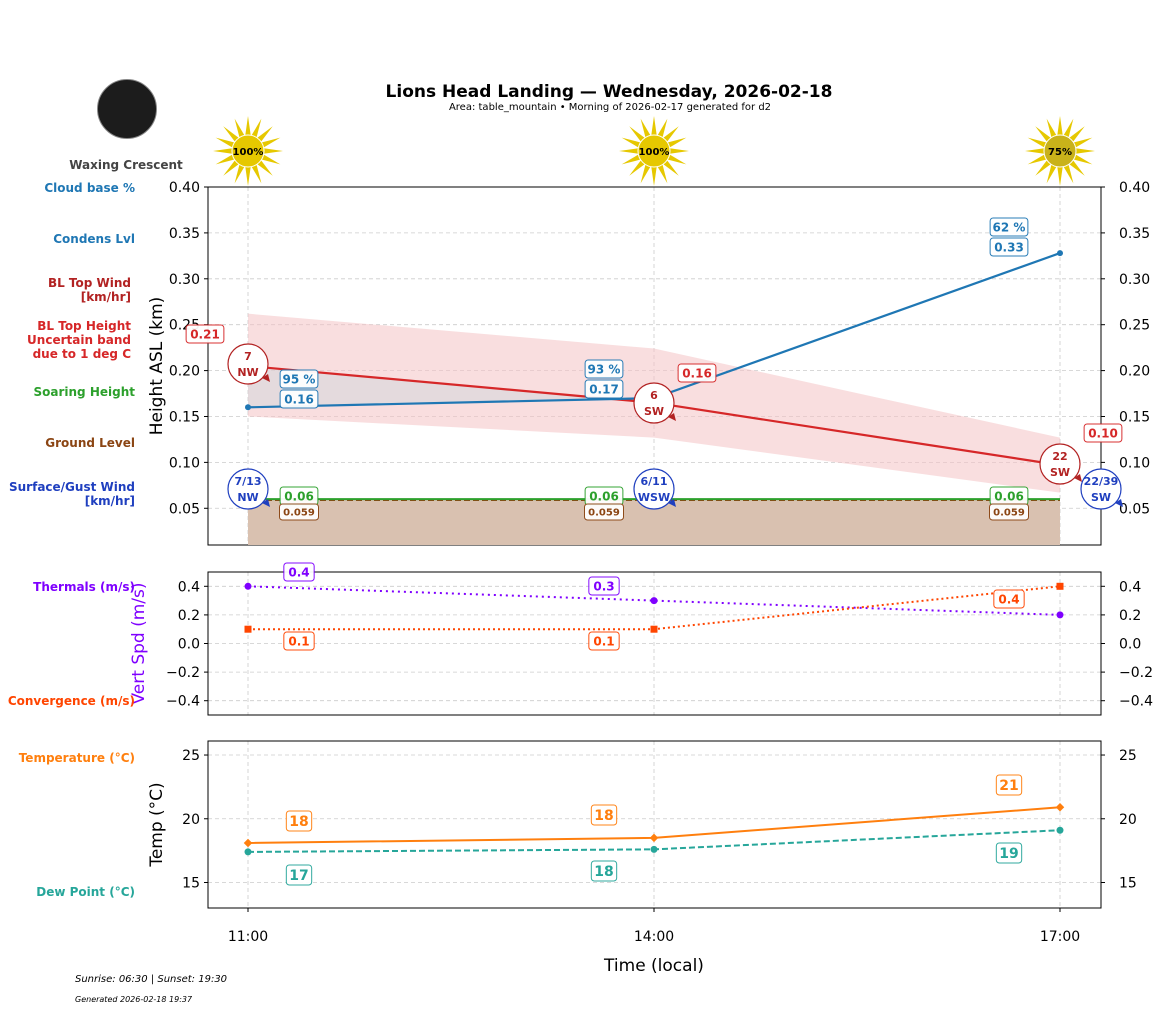 The width and height of the screenshot is (1157, 1011). Describe the element at coordinates (183, 702) in the screenshot. I see `y-tick-label: −0.4` at that location.